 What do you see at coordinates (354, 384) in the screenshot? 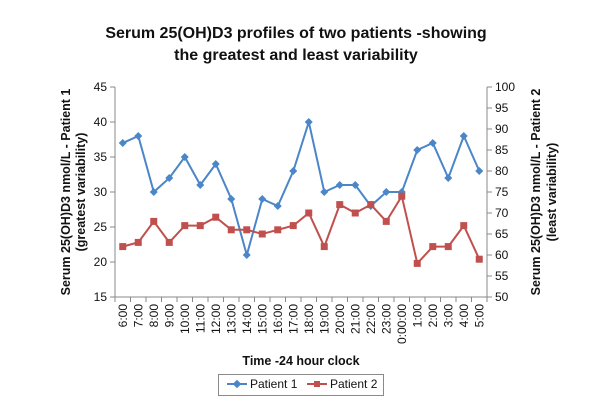
I see `legend-label-patient-2: Patient 2` at bounding box center [354, 384].